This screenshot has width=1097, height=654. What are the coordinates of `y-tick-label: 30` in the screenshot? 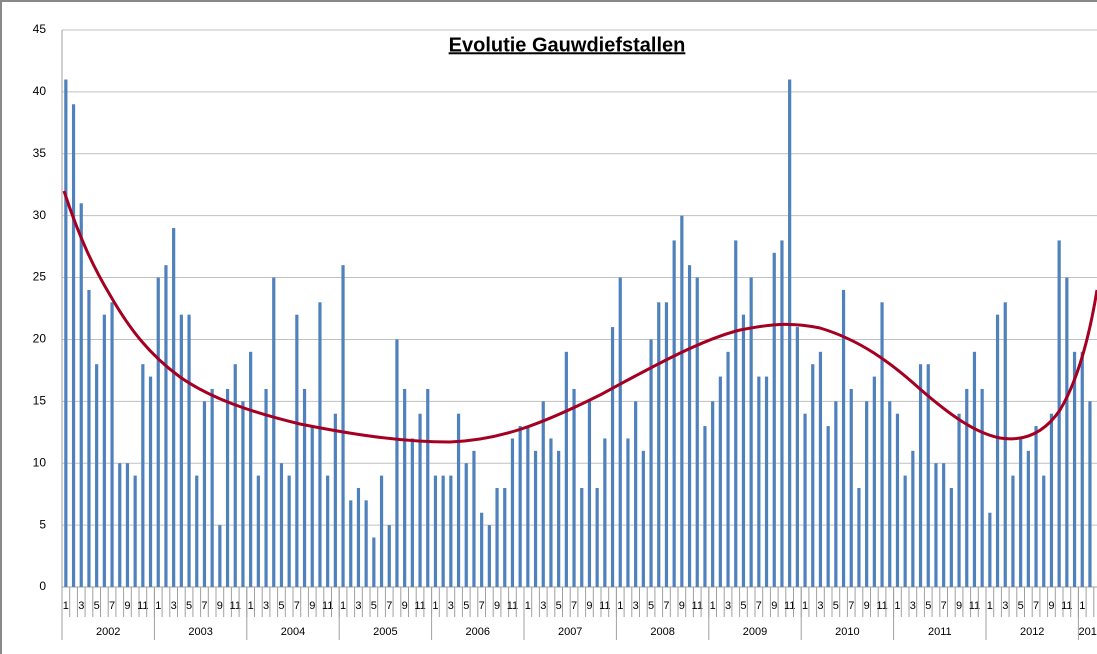 It's located at (40, 215).